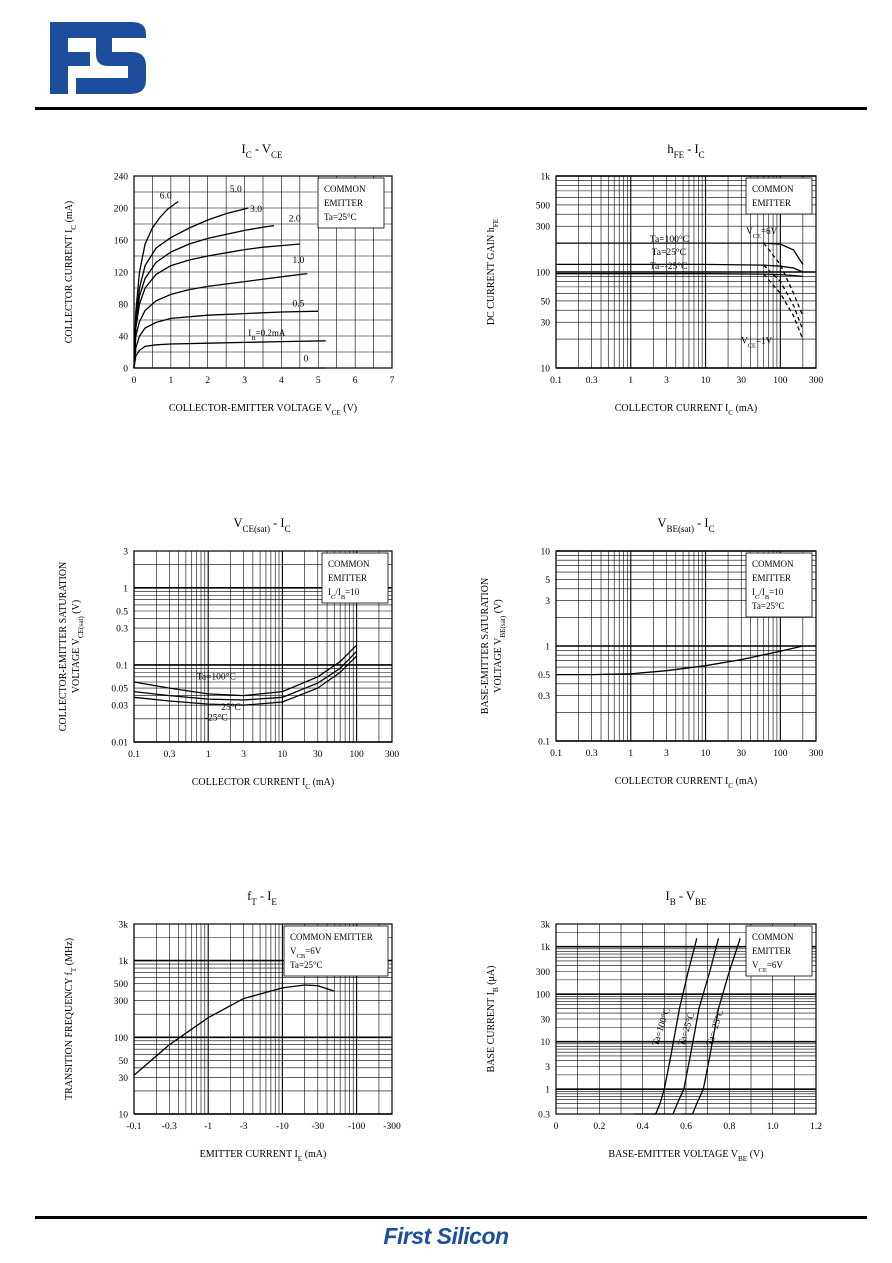 The height and width of the screenshot is (1263, 892). What do you see at coordinates (262, 898) in the screenshot?
I see `chart-title: fT - IE` at bounding box center [262, 898].